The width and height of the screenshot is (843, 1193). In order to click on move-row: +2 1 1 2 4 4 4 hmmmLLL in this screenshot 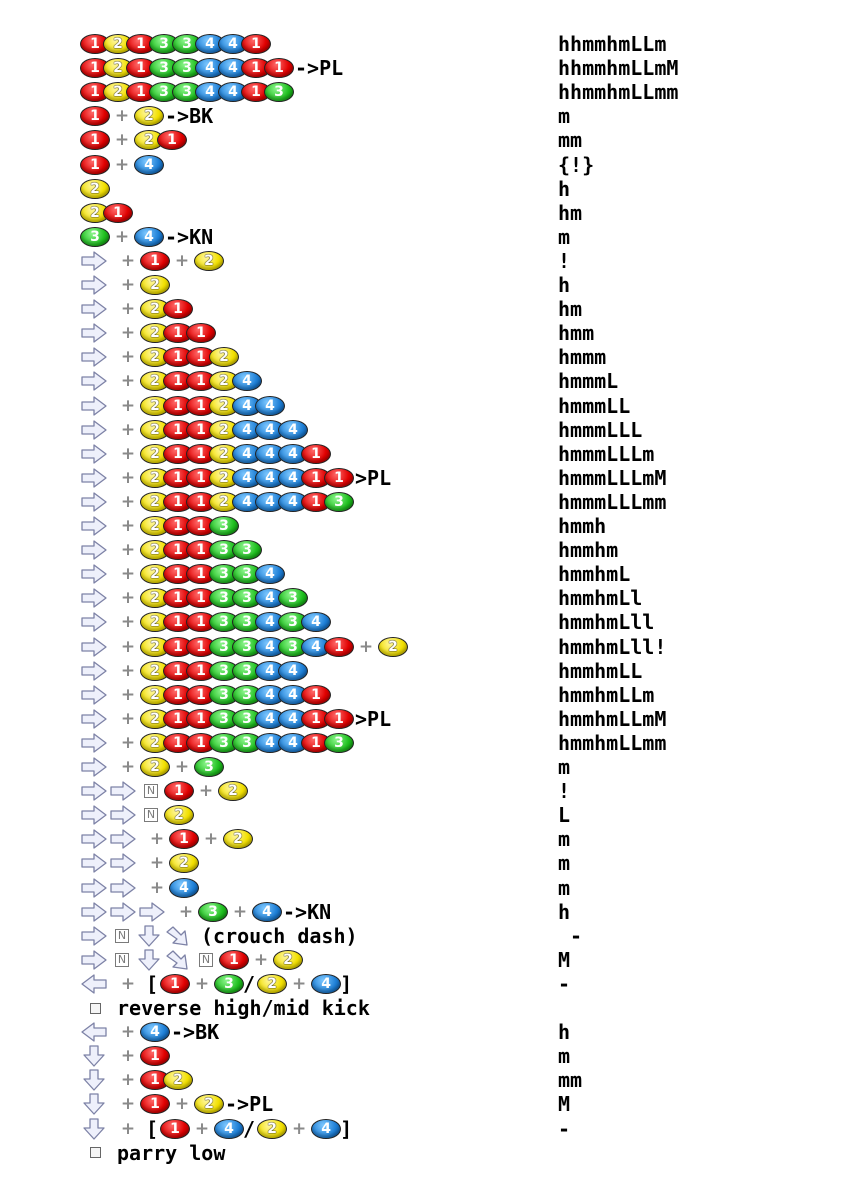, I will do `click(450, 430)`.